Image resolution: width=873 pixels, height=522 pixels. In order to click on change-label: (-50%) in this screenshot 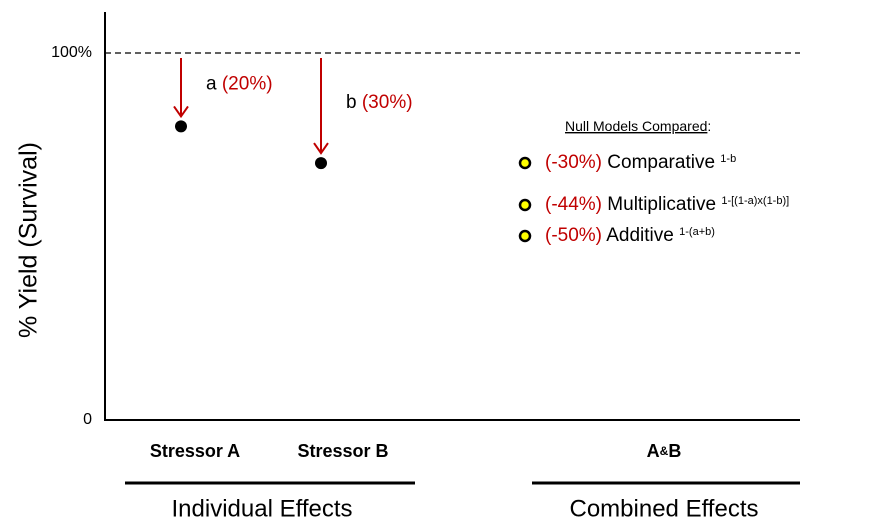, I will do `click(573, 235)`.